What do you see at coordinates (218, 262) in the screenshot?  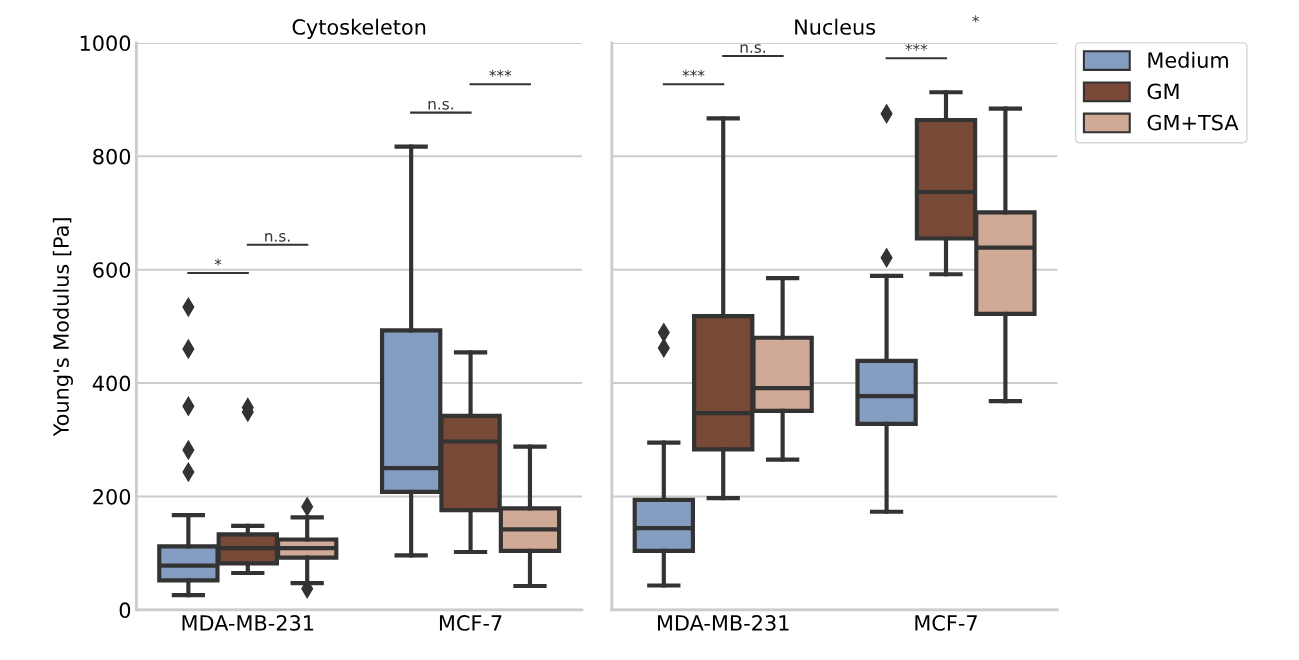 I see `annotation: *` at bounding box center [218, 262].